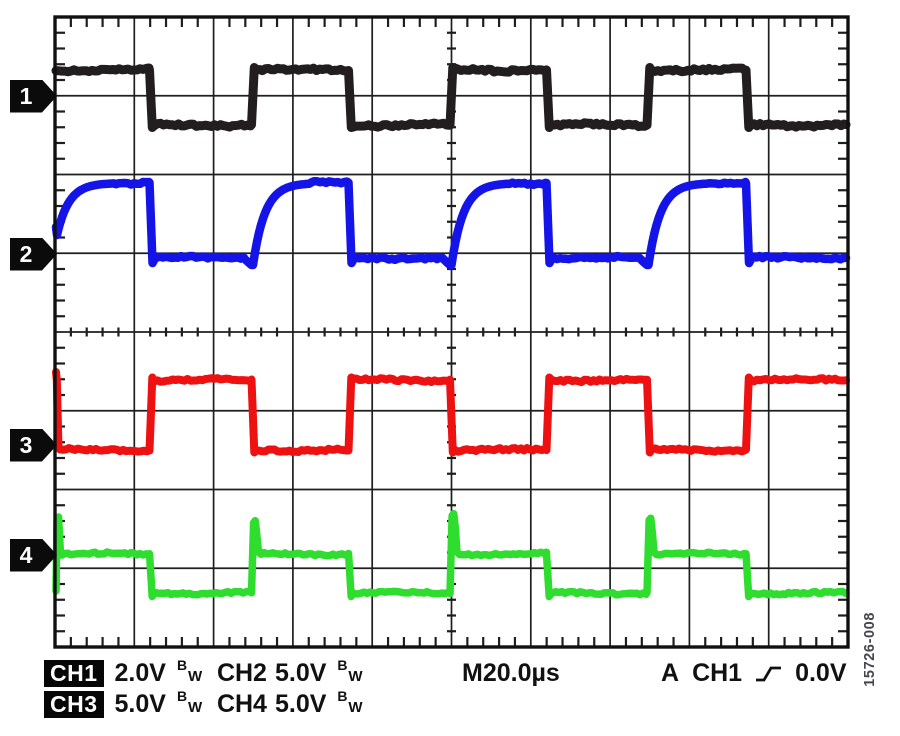 This screenshot has width=900, height=736. I want to click on trace-ch4, so click(451, 555).